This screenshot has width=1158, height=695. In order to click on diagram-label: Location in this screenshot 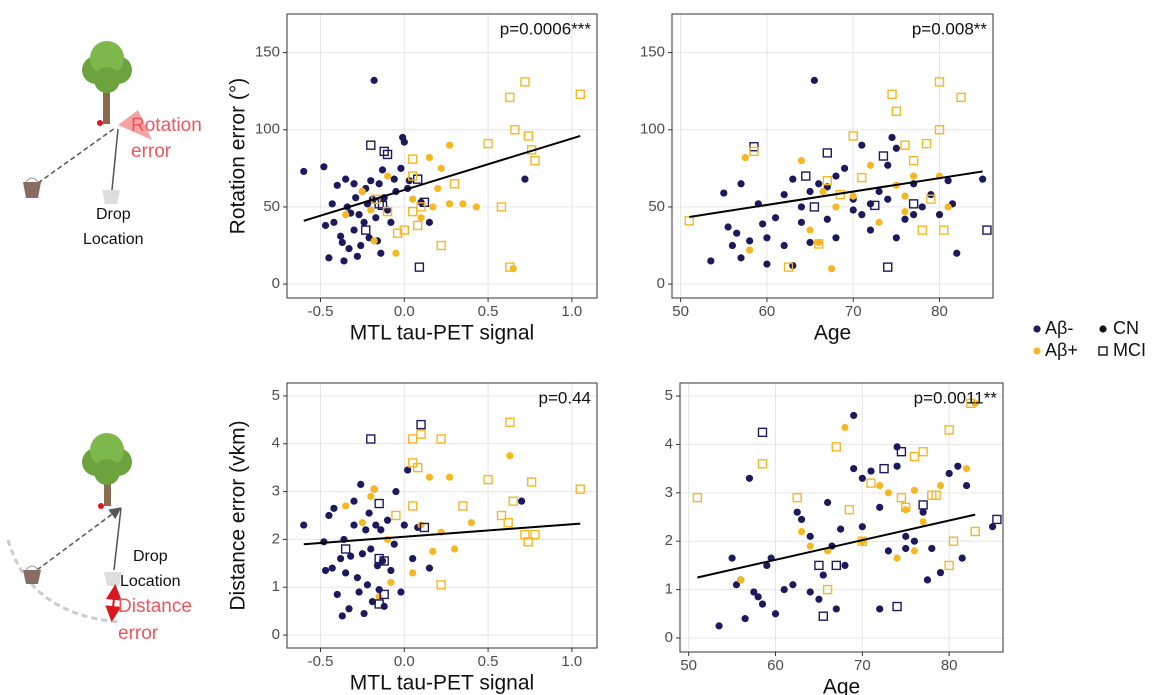, I will do `click(113, 239)`.